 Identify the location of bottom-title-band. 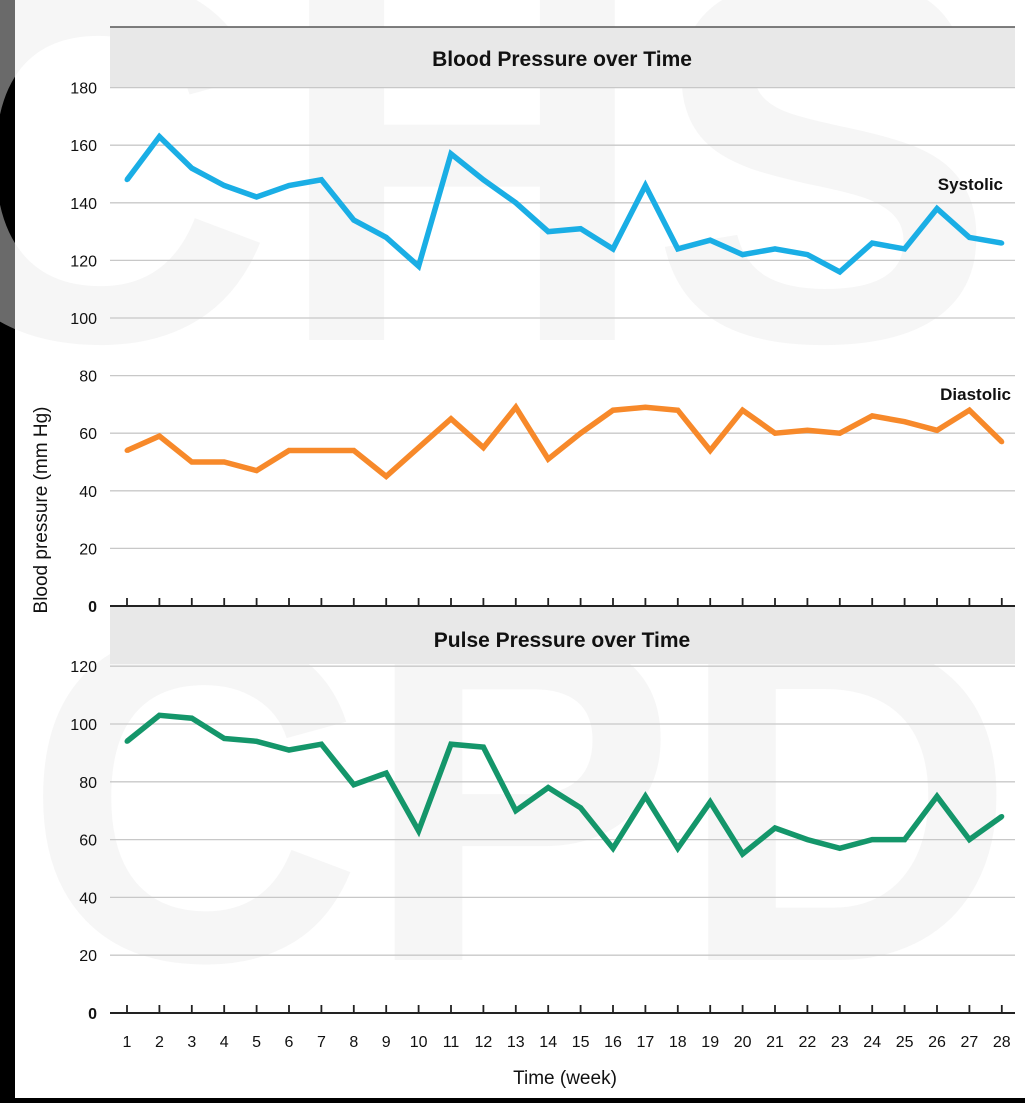
(562, 635).